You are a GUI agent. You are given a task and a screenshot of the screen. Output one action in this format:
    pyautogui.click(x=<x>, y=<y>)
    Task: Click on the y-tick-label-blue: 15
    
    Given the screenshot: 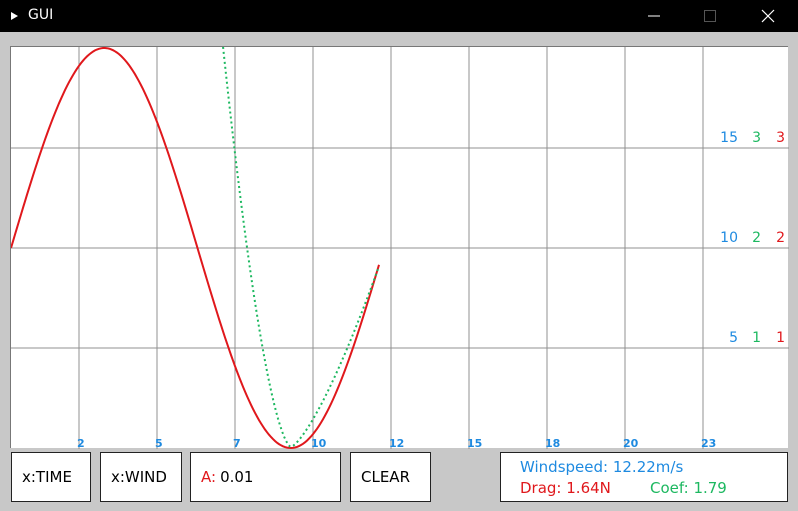 What is the action you would take?
    pyautogui.click(x=729, y=138)
    